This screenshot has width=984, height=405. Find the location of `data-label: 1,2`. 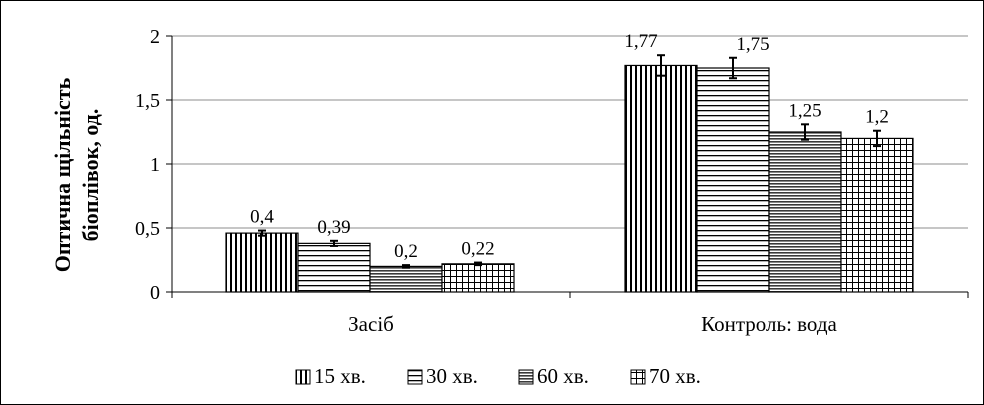

data-label: 1,2 is located at coordinates (877, 117).